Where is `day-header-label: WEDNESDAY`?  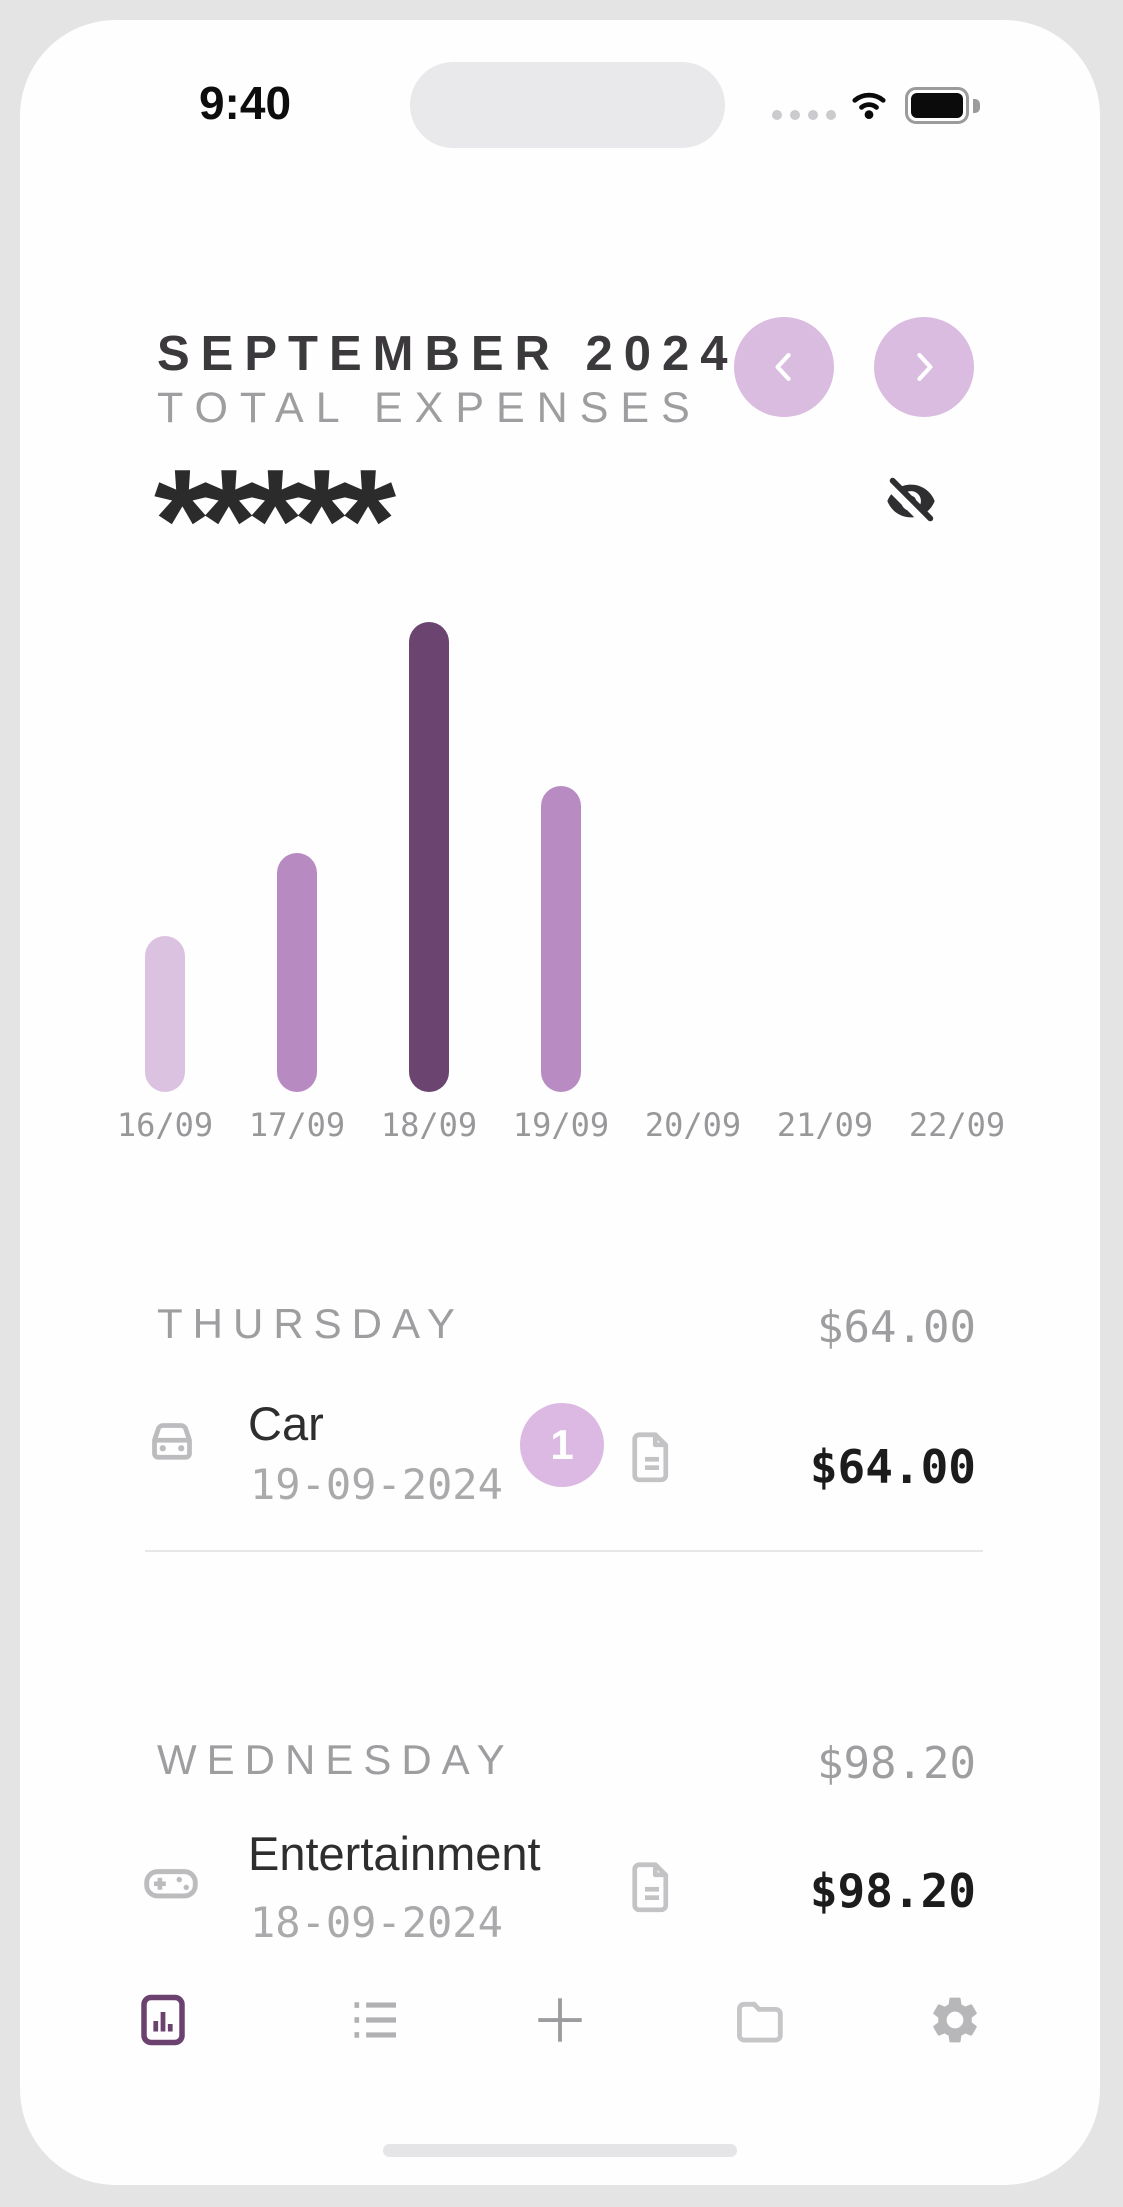 day-header-label: WEDNESDAY is located at coordinates (336, 1759).